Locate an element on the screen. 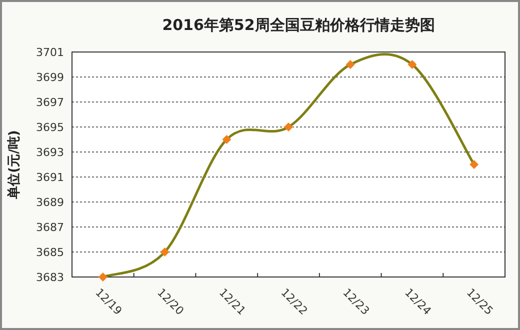 This screenshot has height=330, width=520. y-tick-label: 3685 is located at coordinates (50, 252).